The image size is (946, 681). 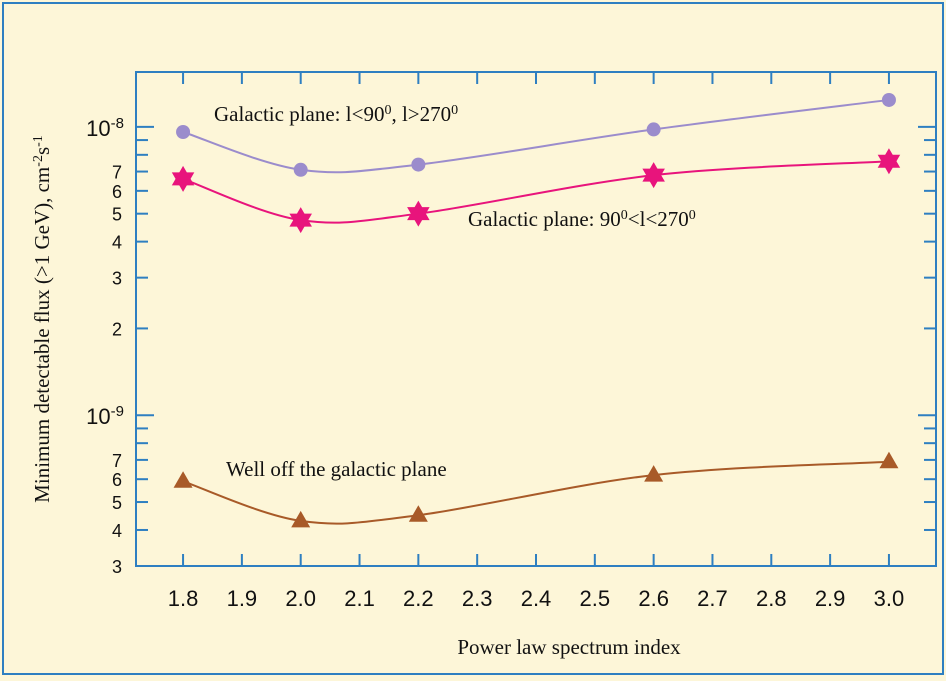 What do you see at coordinates (569, 647) in the screenshot?
I see `x-axis-label: Power law spectrum index` at bounding box center [569, 647].